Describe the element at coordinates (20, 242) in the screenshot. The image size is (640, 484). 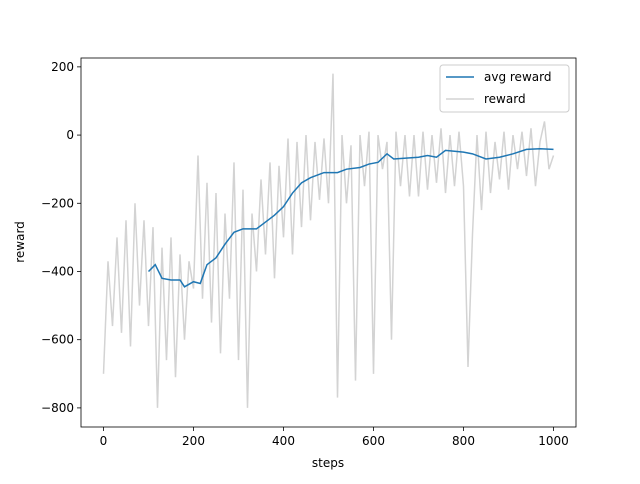
I see `y-axis-label: reward` at that location.